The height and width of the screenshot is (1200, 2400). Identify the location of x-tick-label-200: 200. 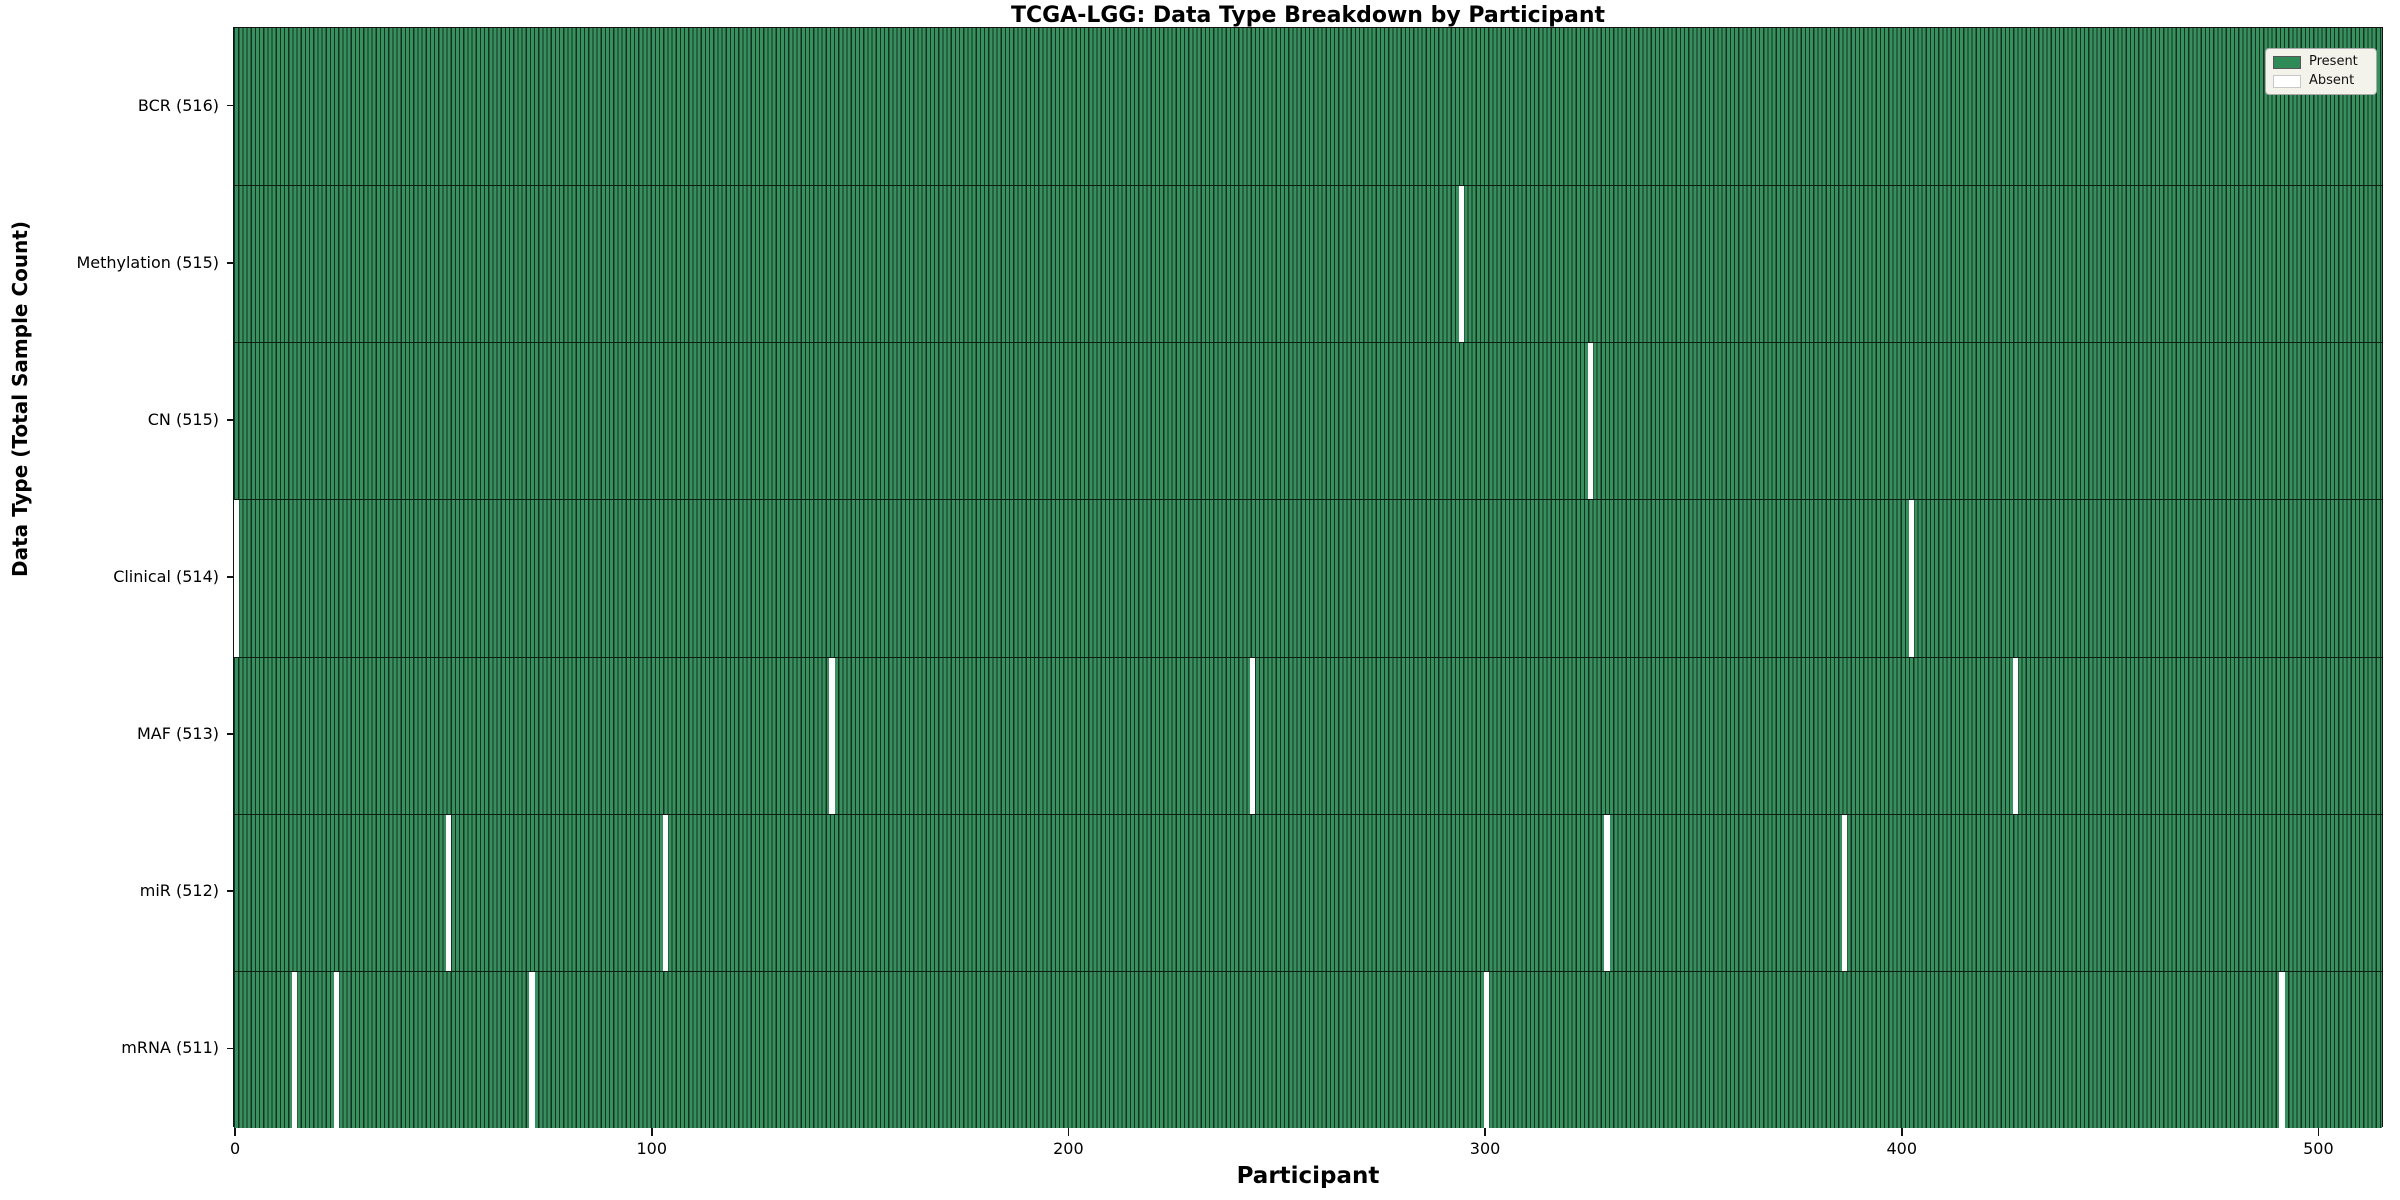
(1068, 1148).